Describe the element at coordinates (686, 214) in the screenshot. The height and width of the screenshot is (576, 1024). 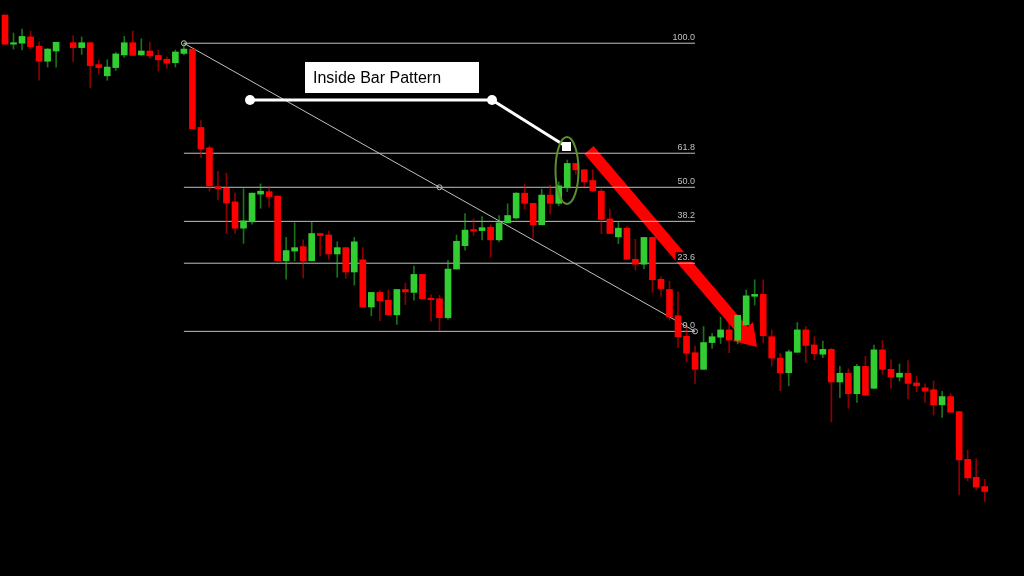
I see `annotation: 38.2` at that location.